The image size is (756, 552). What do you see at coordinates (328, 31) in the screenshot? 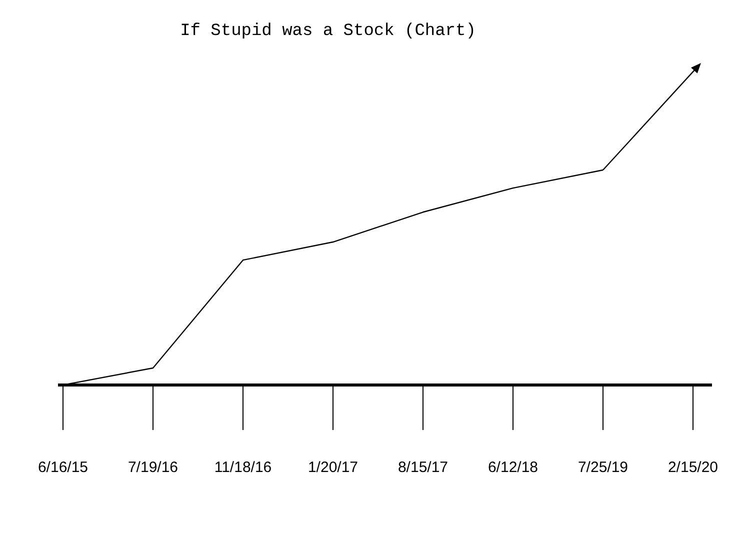
I see `chart-title: If Stupid was a Stock (Chart)` at bounding box center [328, 31].